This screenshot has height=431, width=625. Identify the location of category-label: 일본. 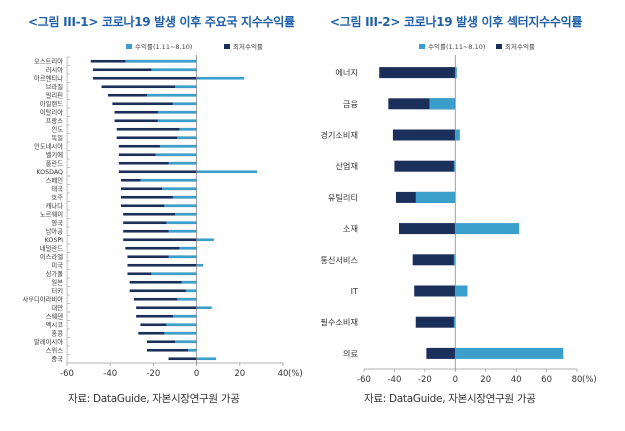
(57, 282).